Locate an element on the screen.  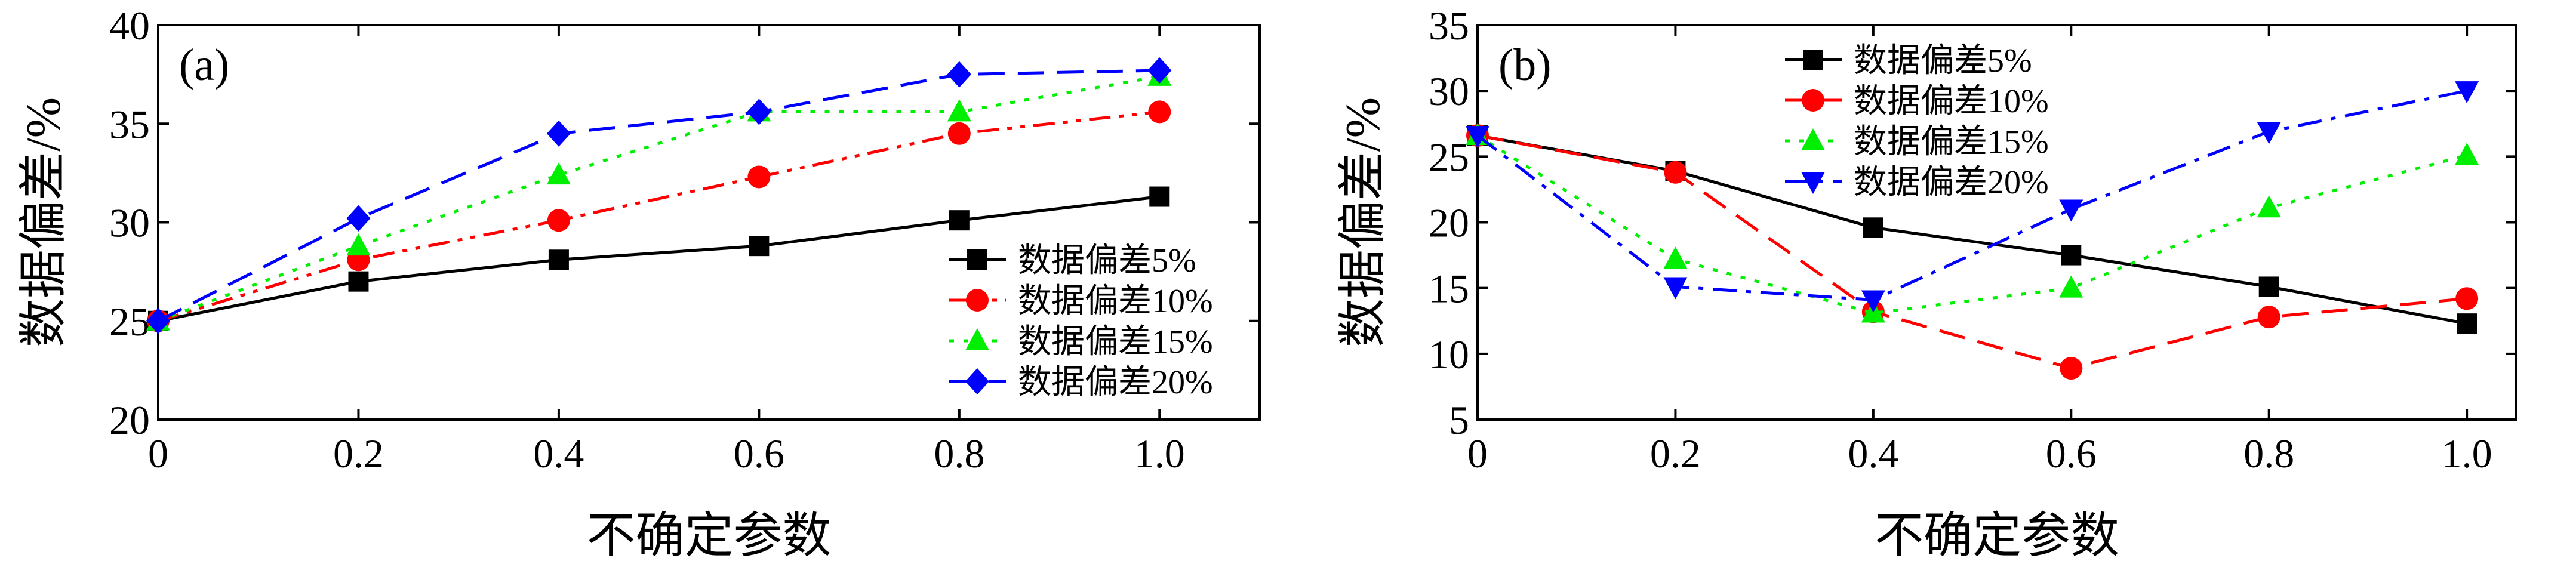
y-tick-label: 40 is located at coordinates (129, 25).